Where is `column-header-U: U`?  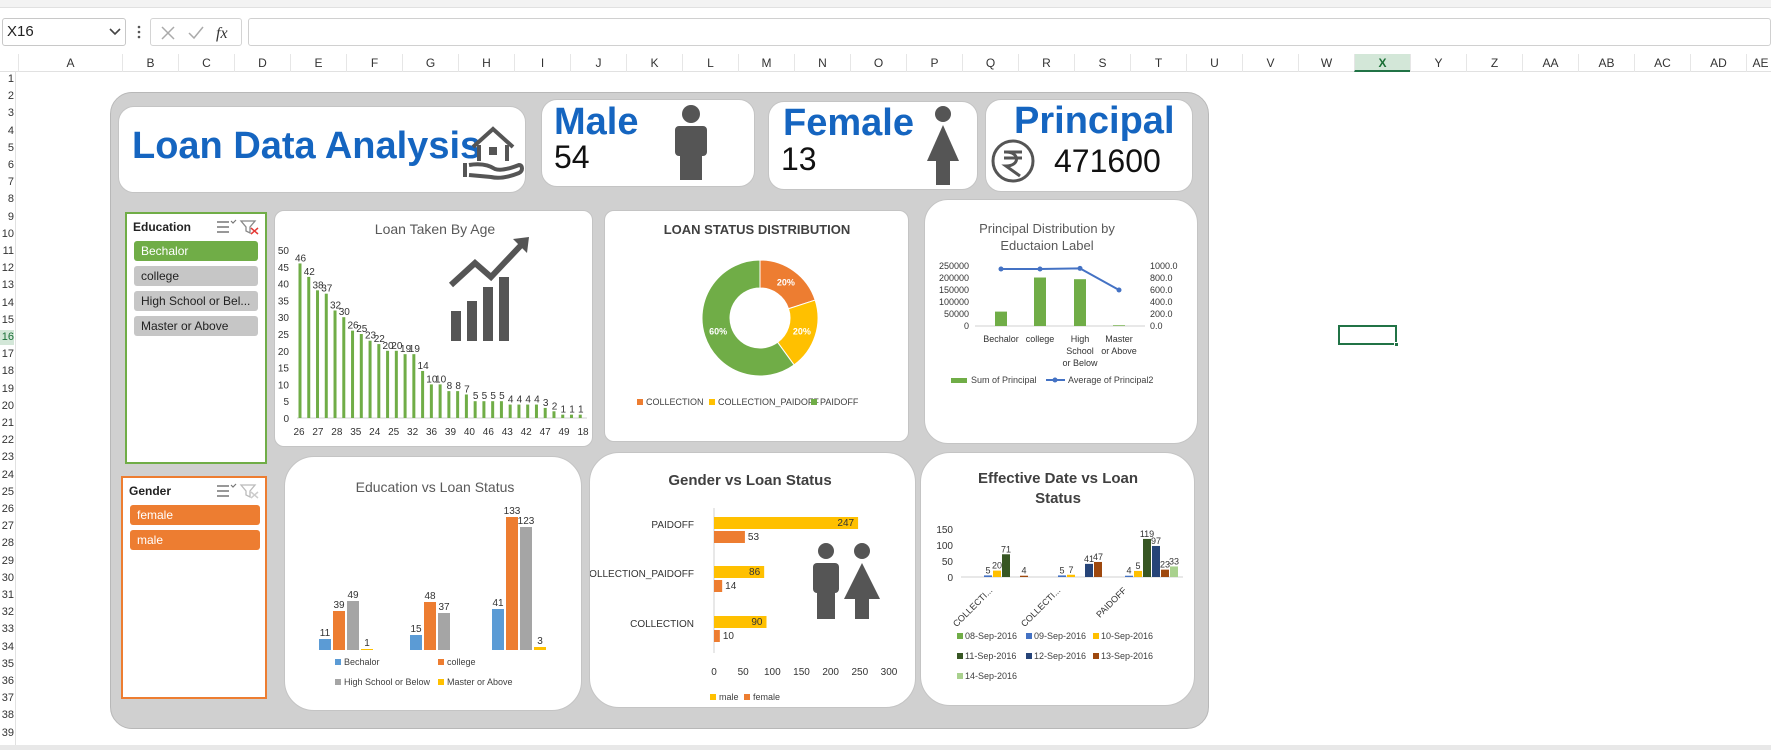 column-header-U: U is located at coordinates (1214, 63).